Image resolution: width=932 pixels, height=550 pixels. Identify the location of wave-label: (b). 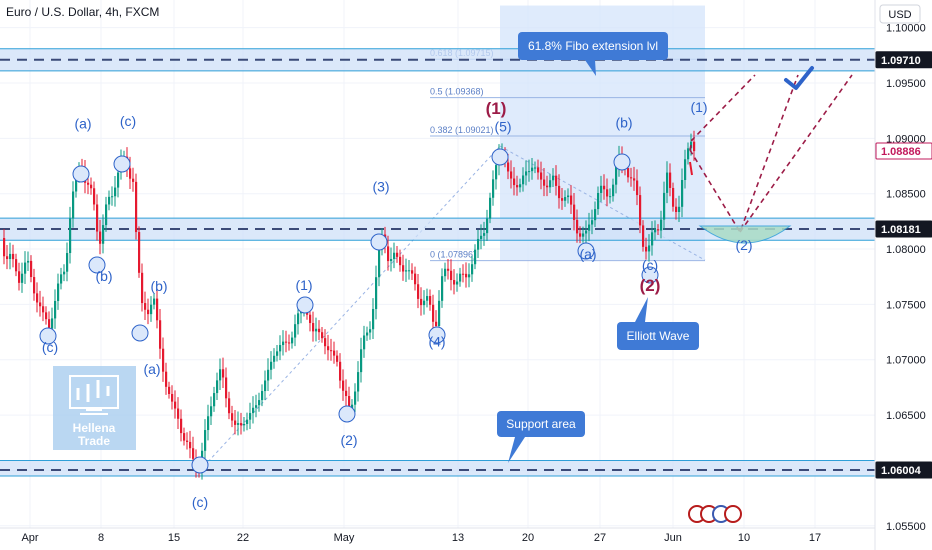
(158, 286).